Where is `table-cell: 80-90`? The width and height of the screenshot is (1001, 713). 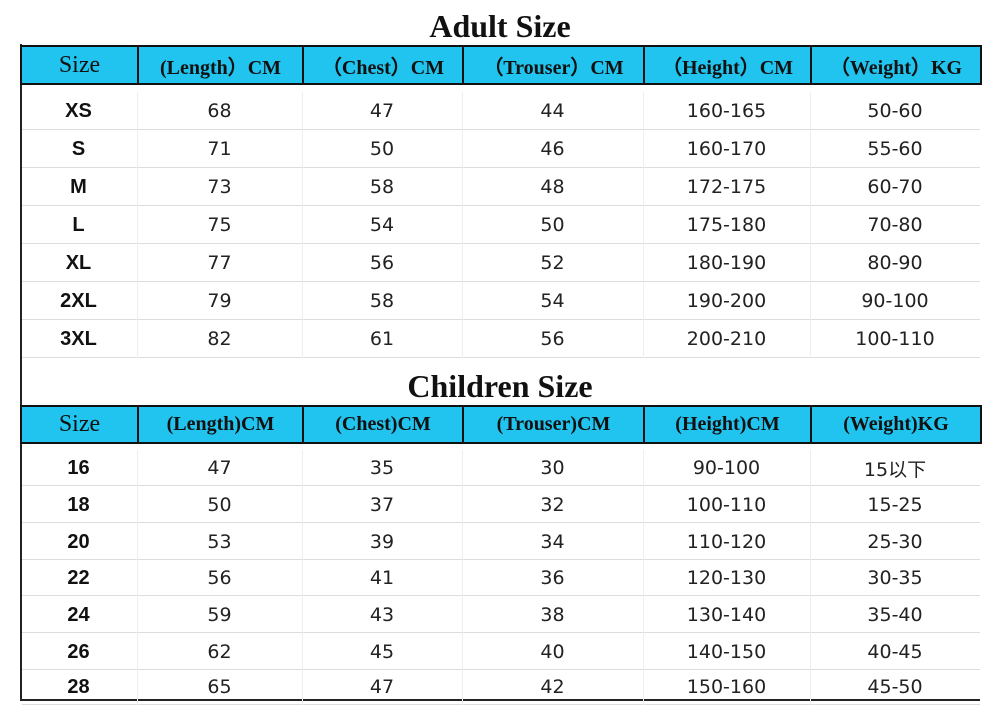
table-cell: 80-90 is located at coordinates (895, 263).